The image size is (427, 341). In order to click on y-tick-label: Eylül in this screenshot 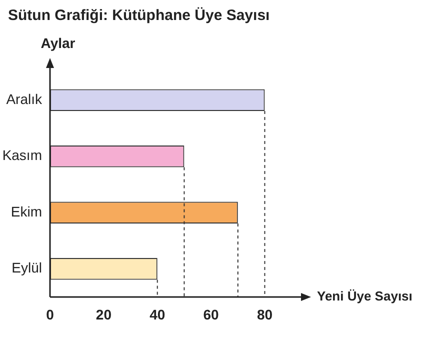, I will do `click(27, 268)`.